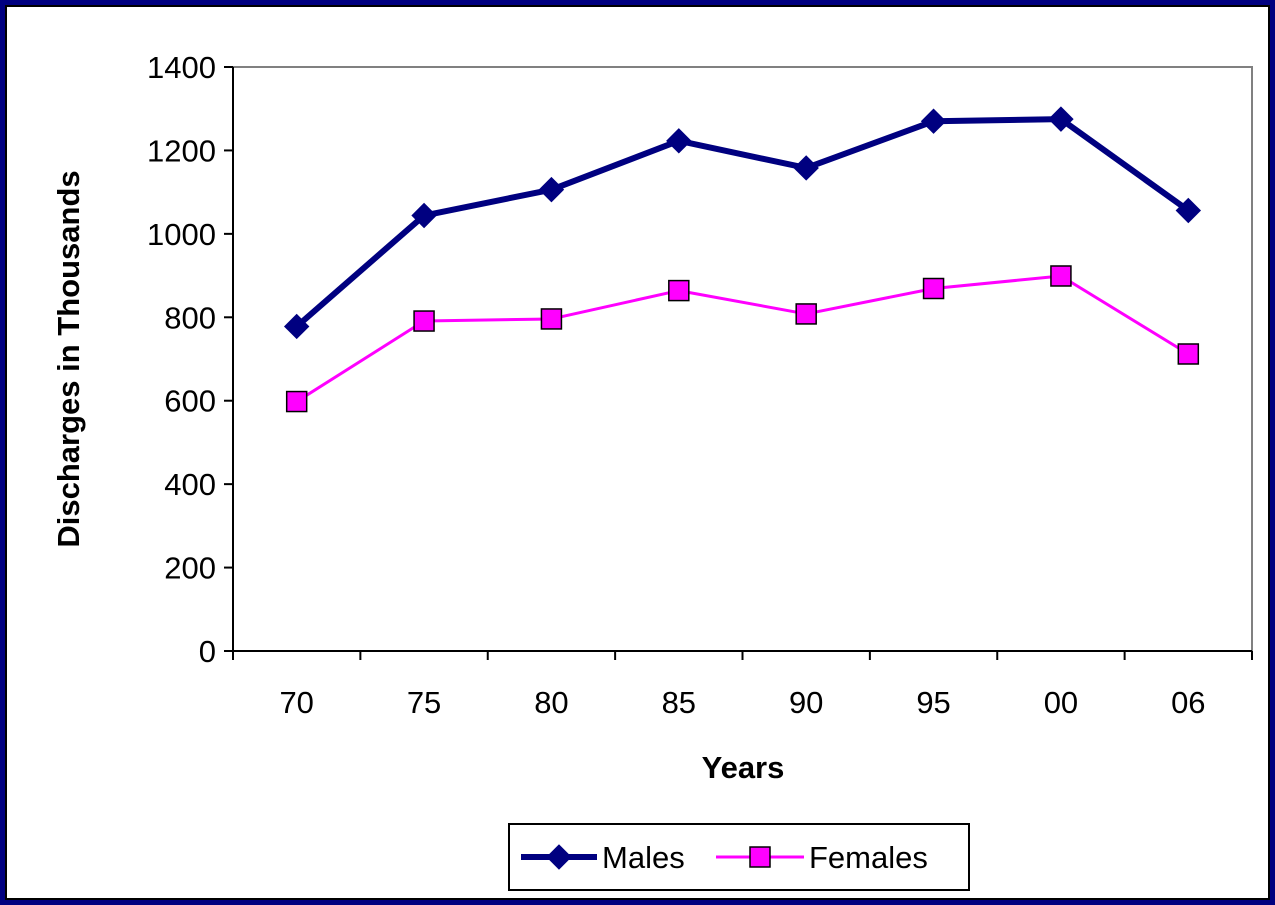 This screenshot has height=905, width=1275. Describe the element at coordinates (181, 67) in the screenshot. I see `y-tick-label: 1400` at that location.